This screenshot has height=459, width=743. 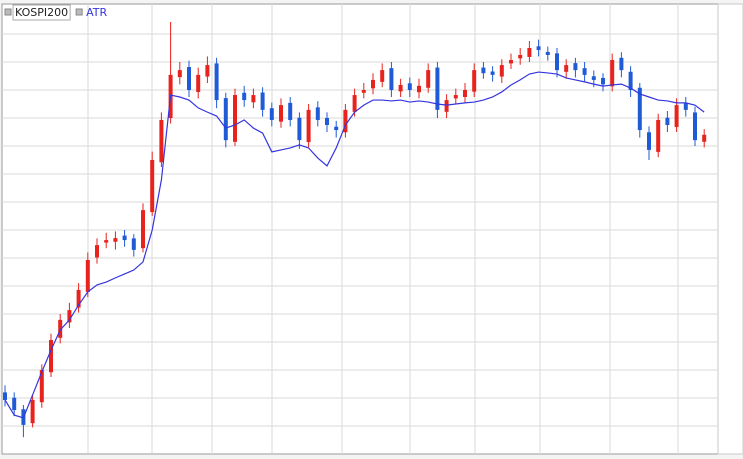 I want to click on legend: KOSPI200 ATR, so click(x=56, y=12).